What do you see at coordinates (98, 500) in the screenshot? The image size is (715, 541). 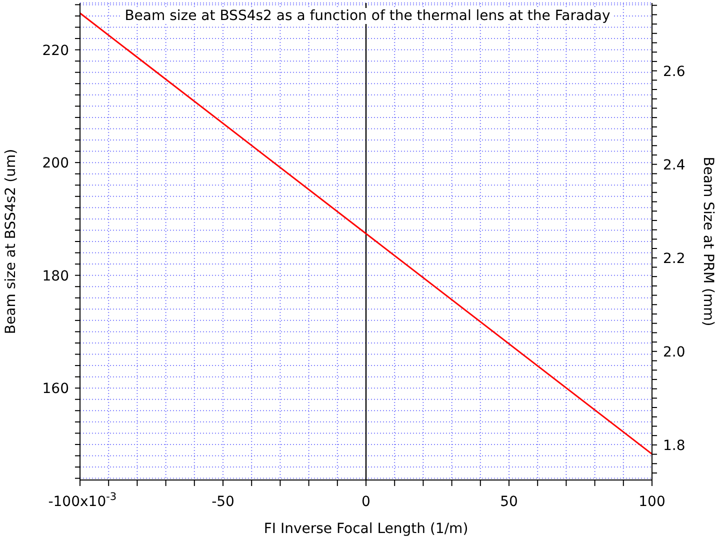 I see `text: x10$^{-3}$` at bounding box center [98, 500].